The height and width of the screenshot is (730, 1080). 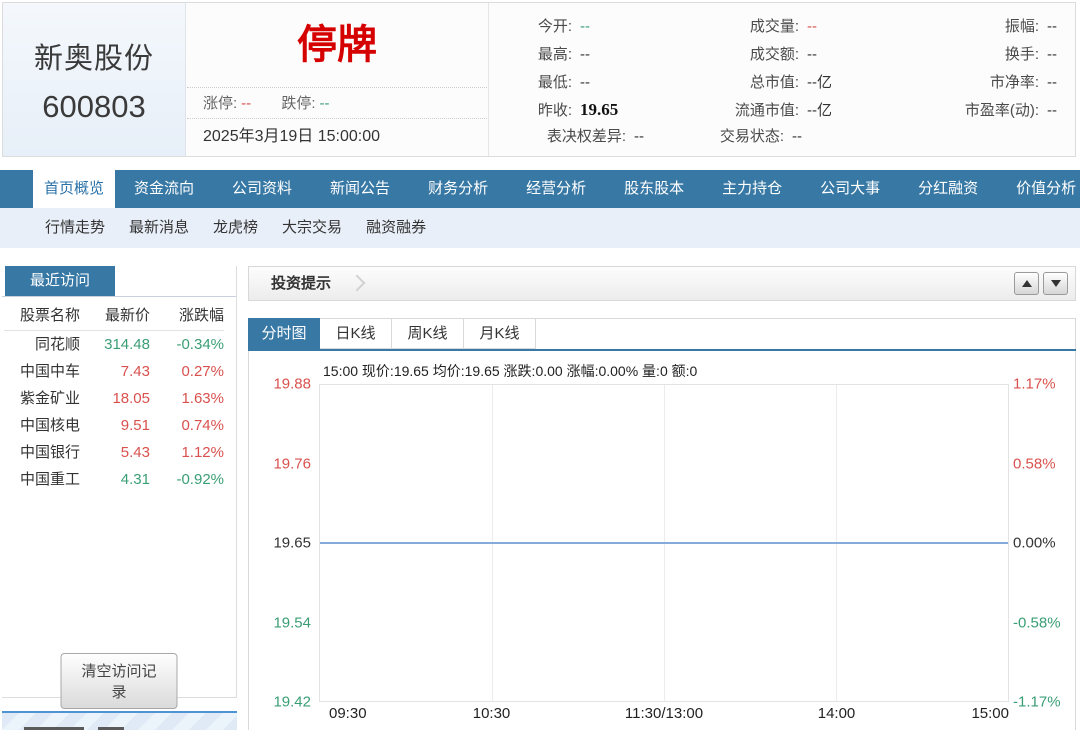 What do you see at coordinates (337, 45) in the screenshot?
I see `trading-status-badge: 停牌` at bounding box center [337, 45].